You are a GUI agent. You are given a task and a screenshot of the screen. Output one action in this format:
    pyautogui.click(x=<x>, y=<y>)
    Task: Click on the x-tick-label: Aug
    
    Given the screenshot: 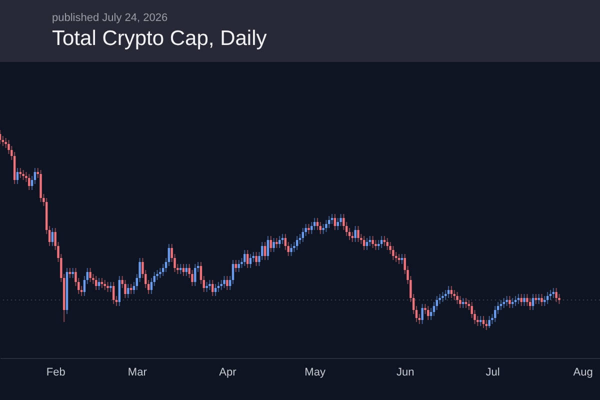 What is the action you would take?
    pyautogui.click(x=583, y=372)
    